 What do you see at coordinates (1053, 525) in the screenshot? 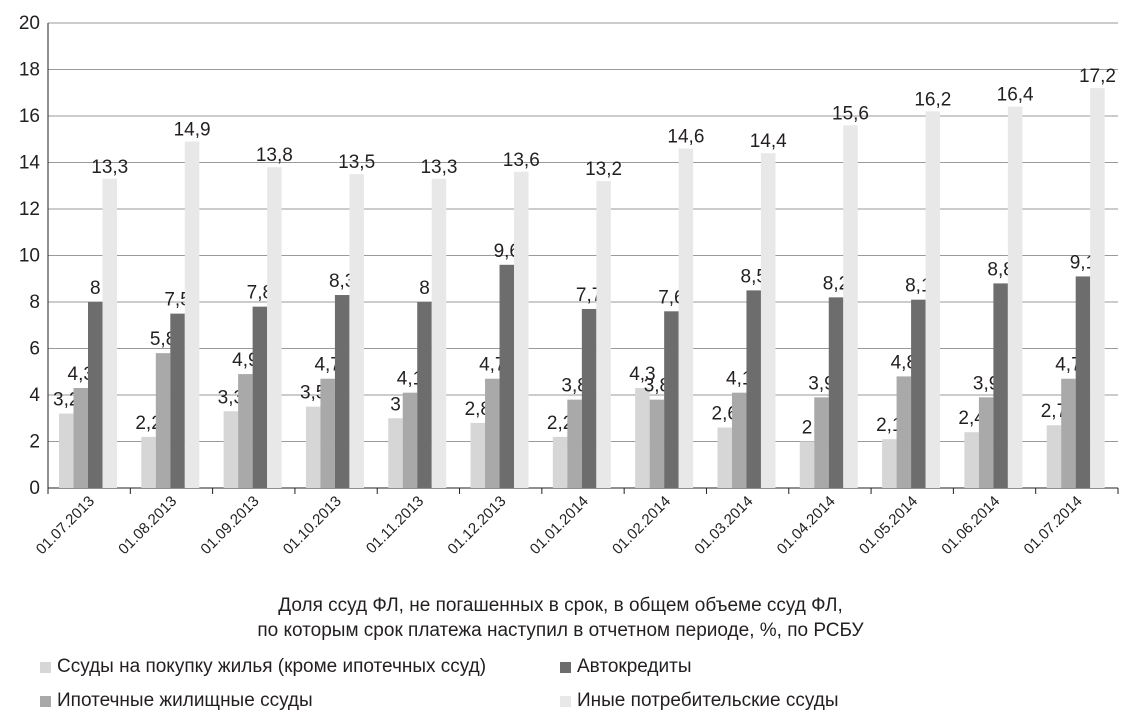
I see `x-tick-label: 01.07.2014` at bounding box center [1053, 525].